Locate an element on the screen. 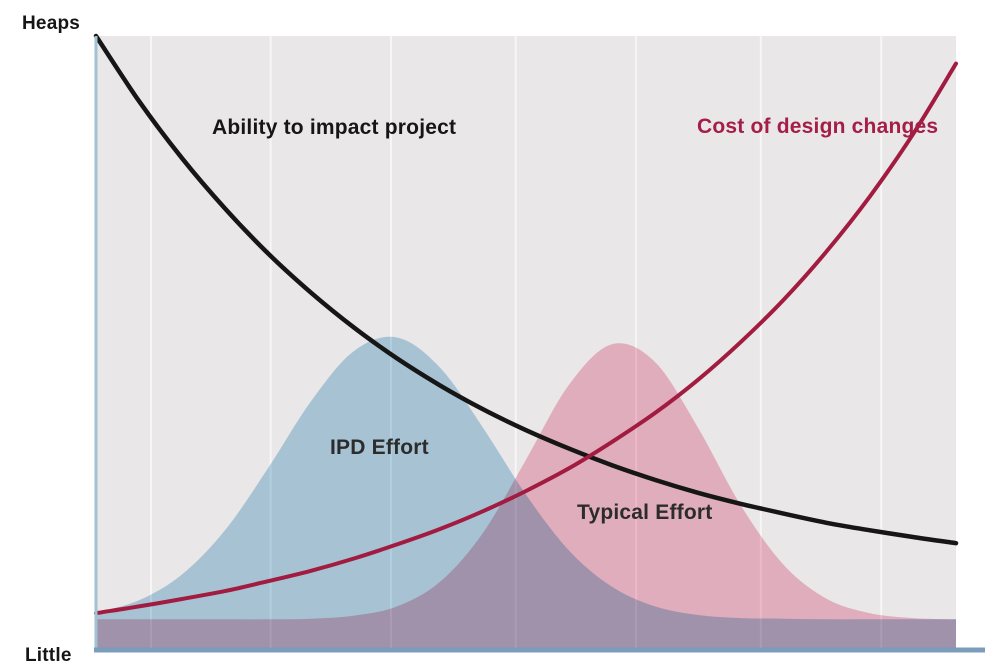  annotation-ipd-effort: IPD Effort is located at coordinates (379, 447).